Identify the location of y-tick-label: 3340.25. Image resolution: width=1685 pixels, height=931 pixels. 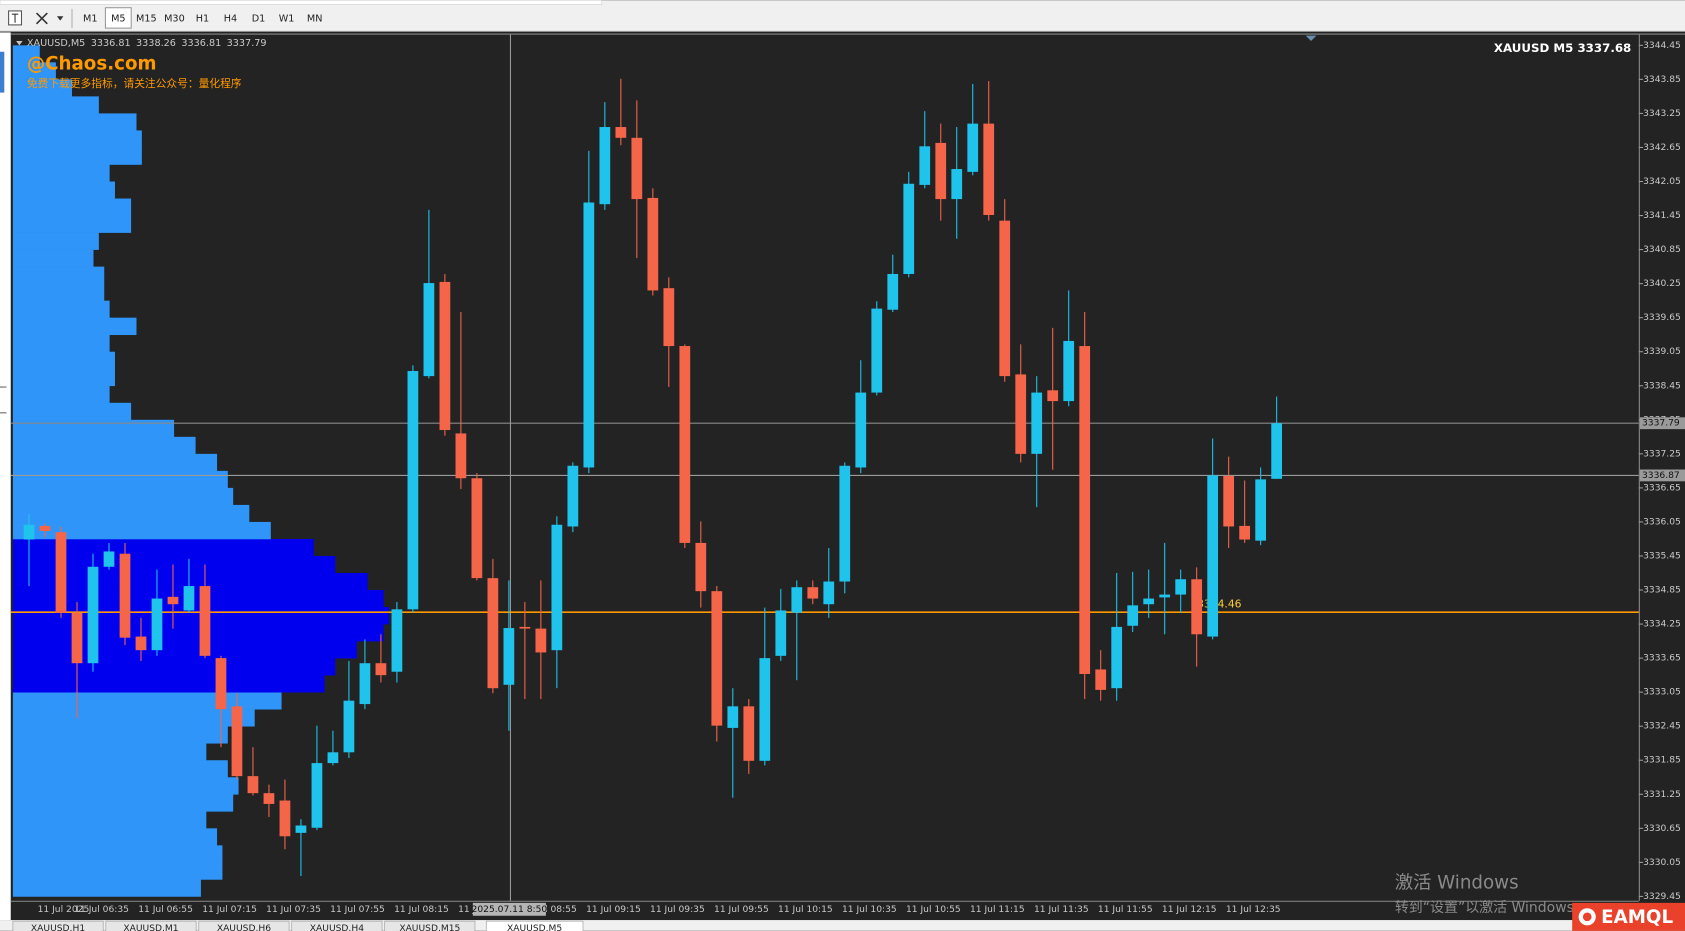
(1662, 284).